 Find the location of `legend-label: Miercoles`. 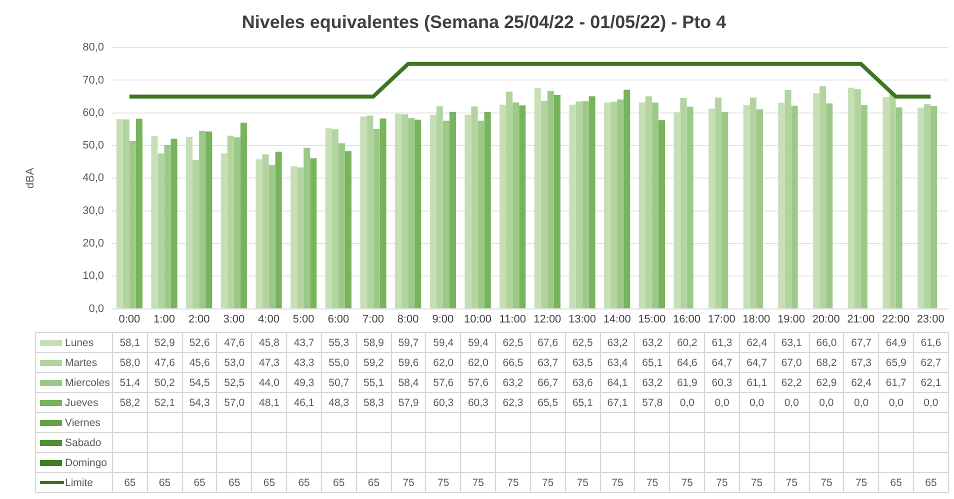

legend-label: Miercoles is located at coordinates (74, 382).